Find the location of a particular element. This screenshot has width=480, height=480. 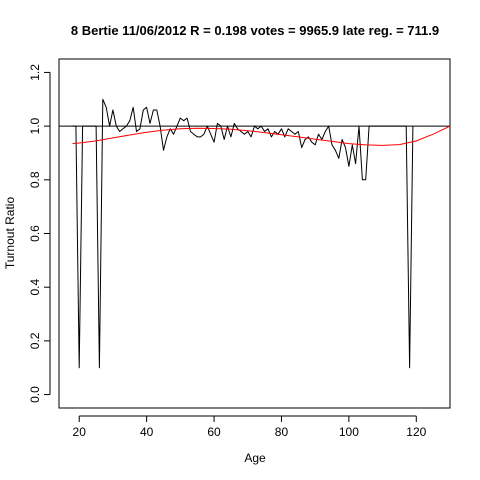

x-tick-label: 80 is located at coordinates (282, 432).